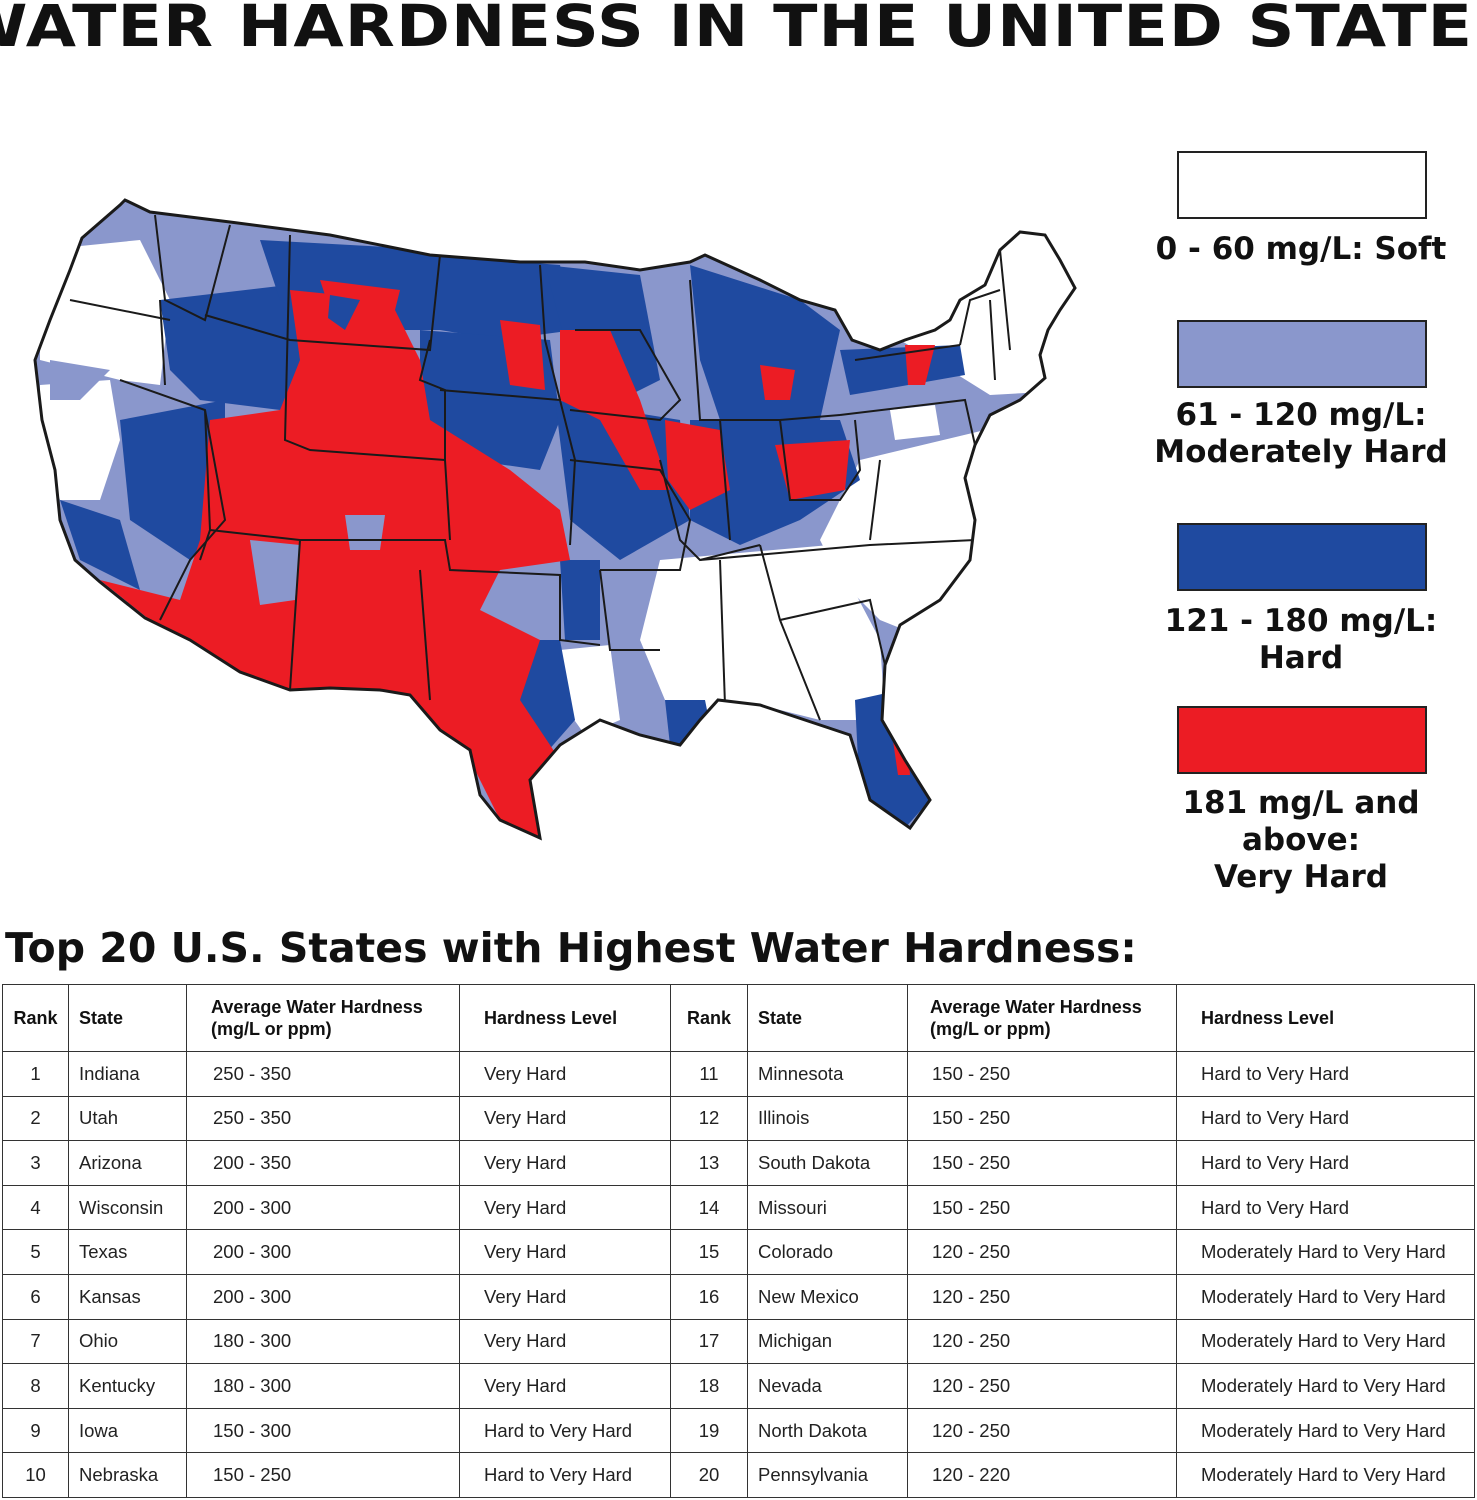 This screenshot has height=1500, width=1477. I want to click on rank-cell: 18, so click(709, 1386).